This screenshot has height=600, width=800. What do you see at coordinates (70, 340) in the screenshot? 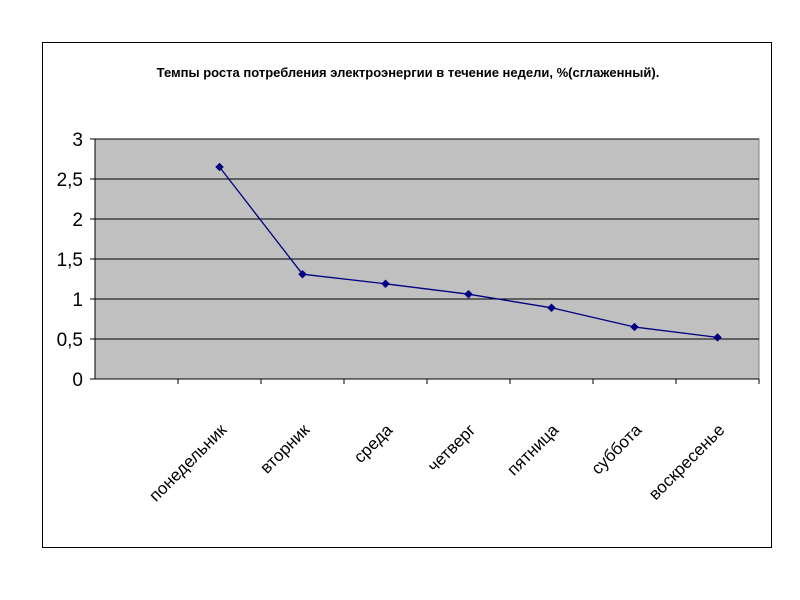
I see `y-tick-label: 0,5` at bounding box center [70, 340].